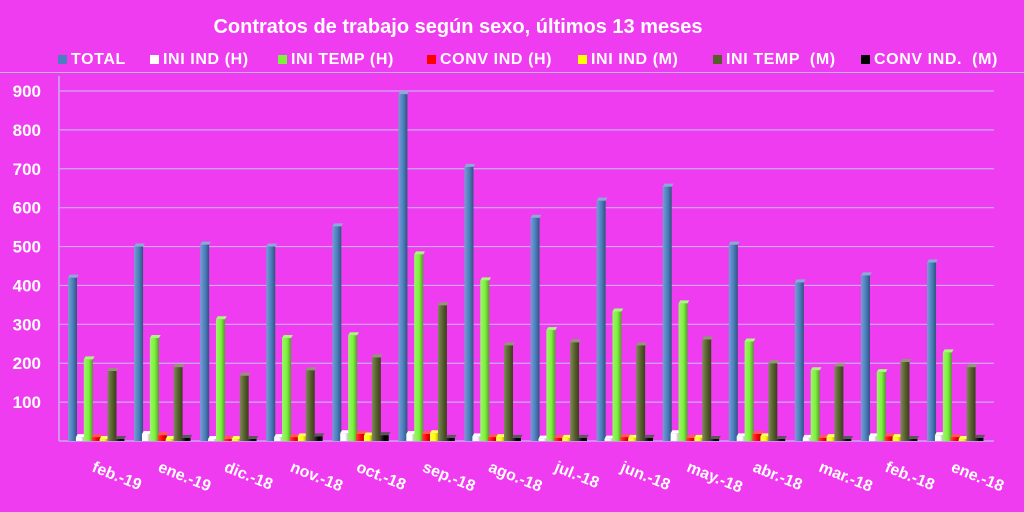  What do you see at coordinates (62, 59) in the screenshot?
I see `legend-swatch-total` at bounding box center [62, 59].